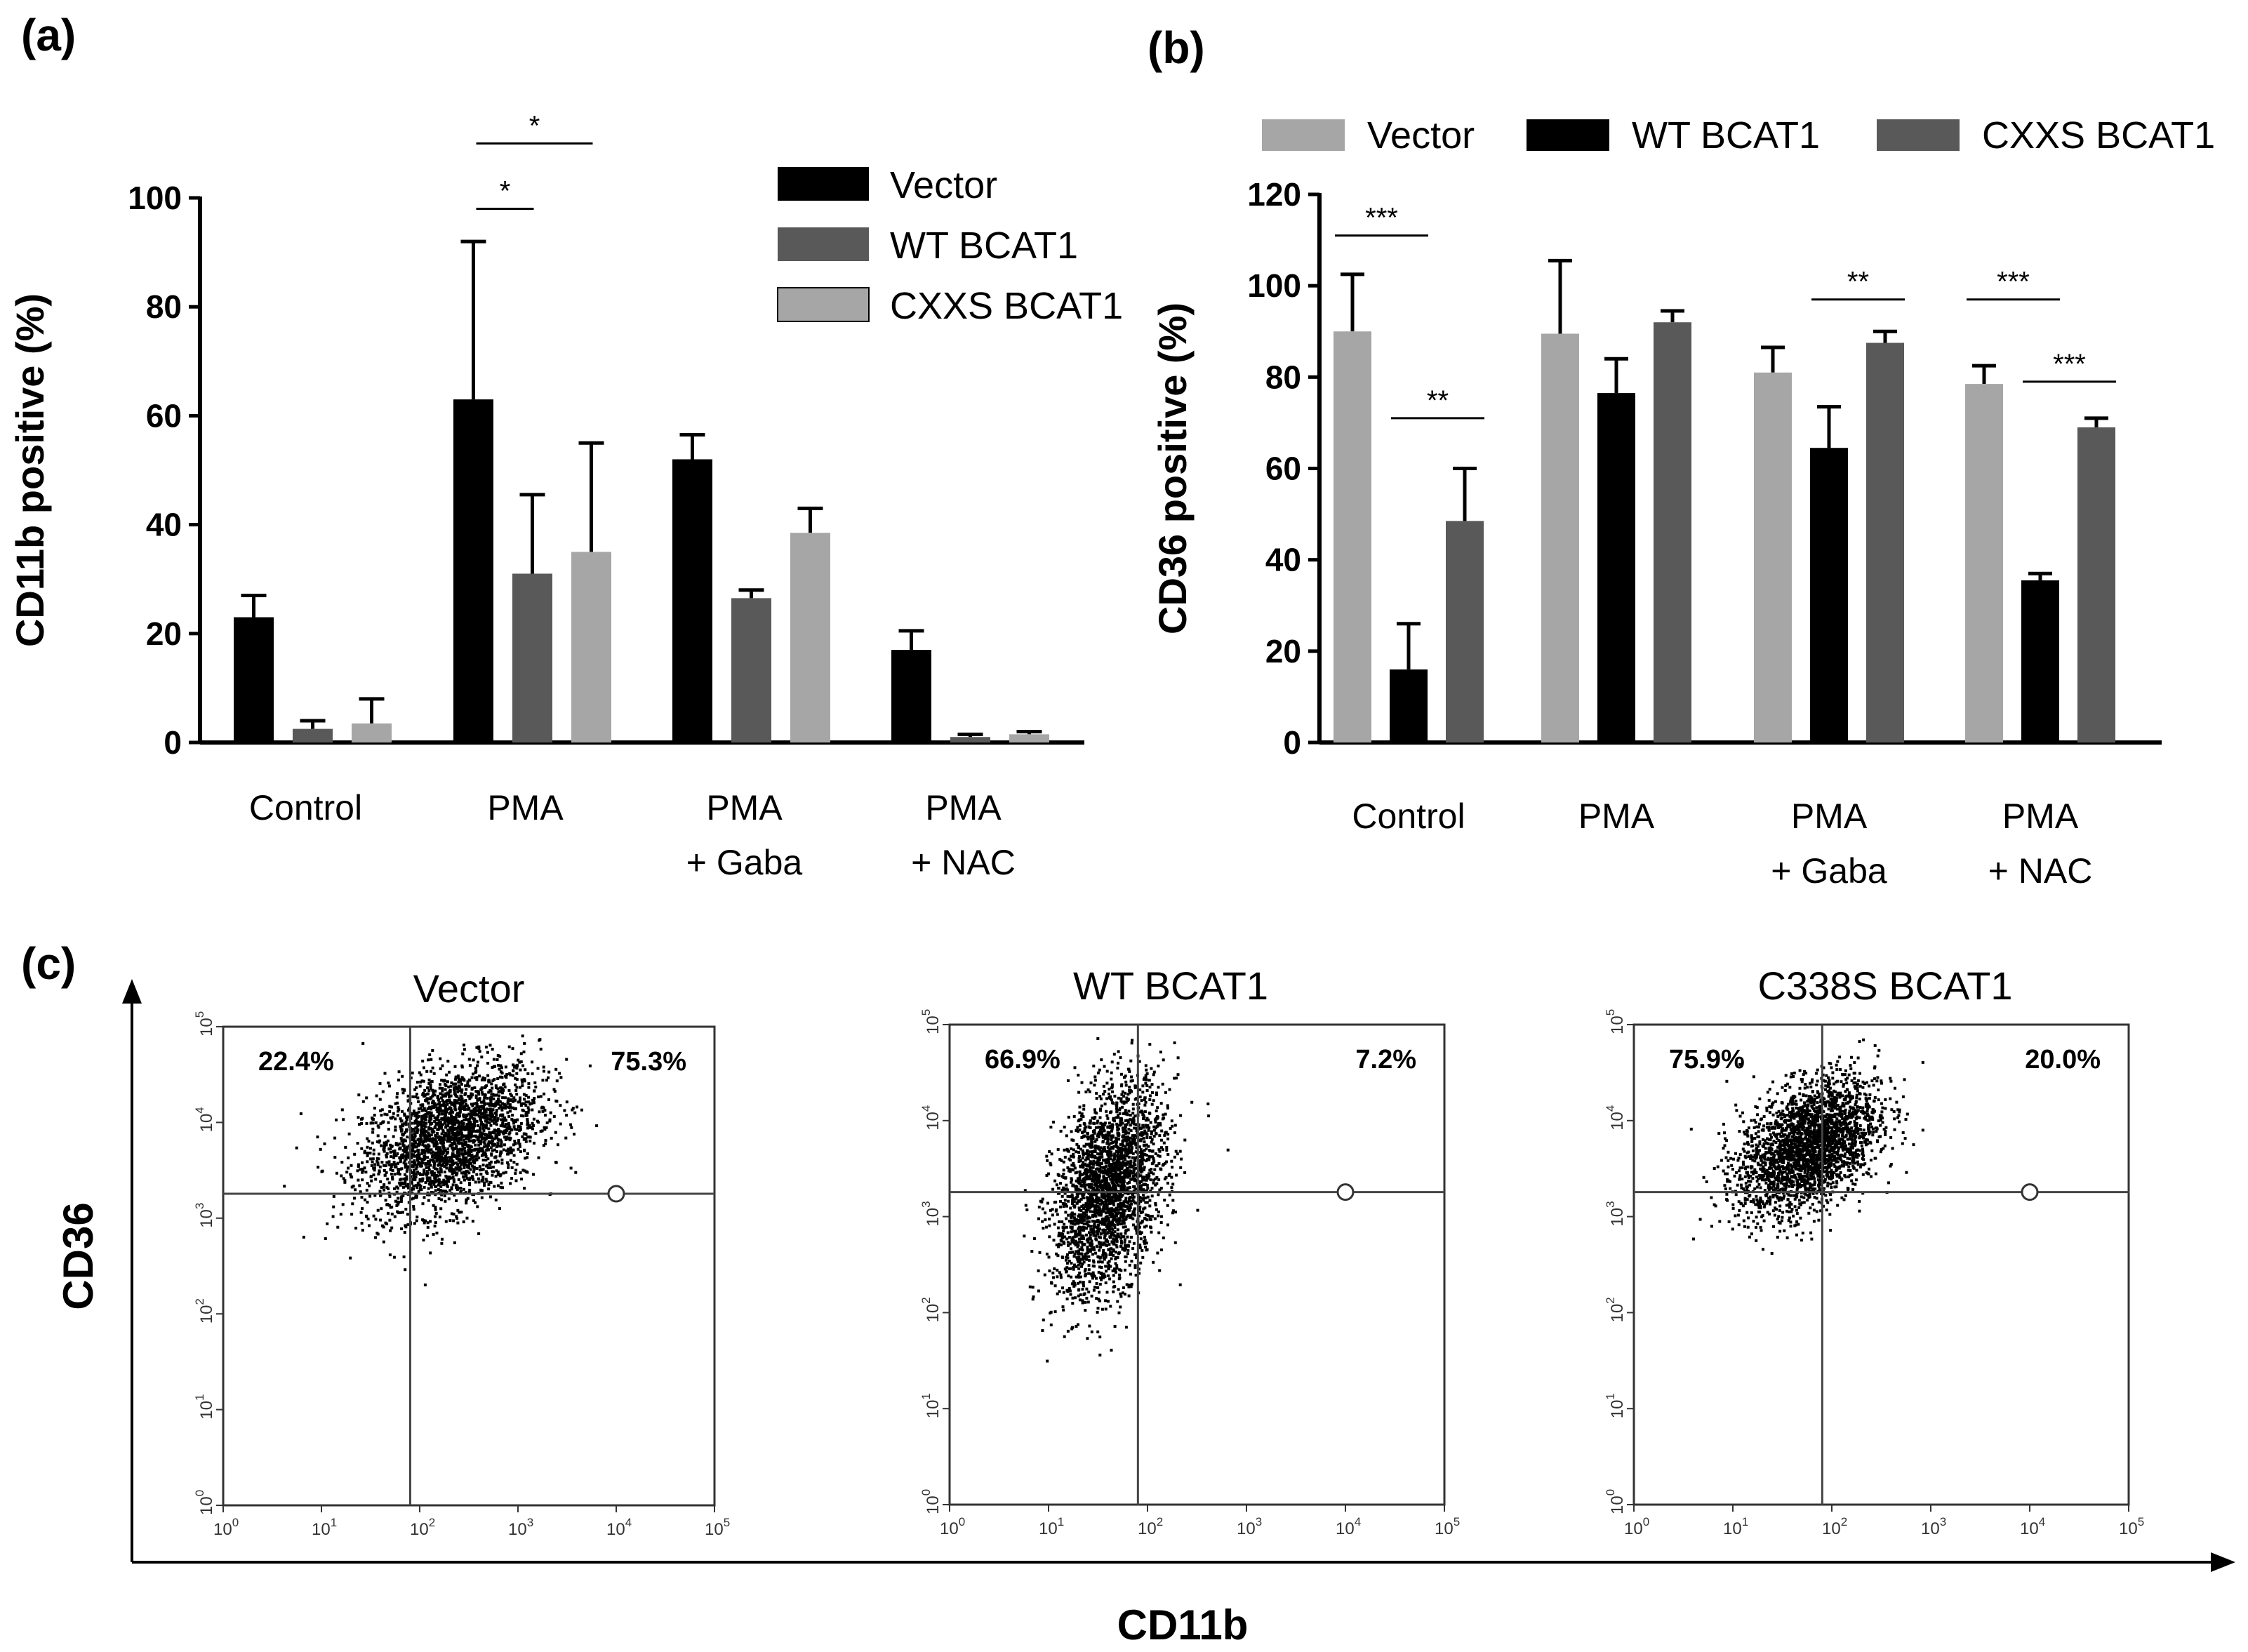 The width and height of the screenshot is (2248, 1652). Describe the element at coordinates (616, 1194) in the screenshot. I see `gate-handle` at that location.